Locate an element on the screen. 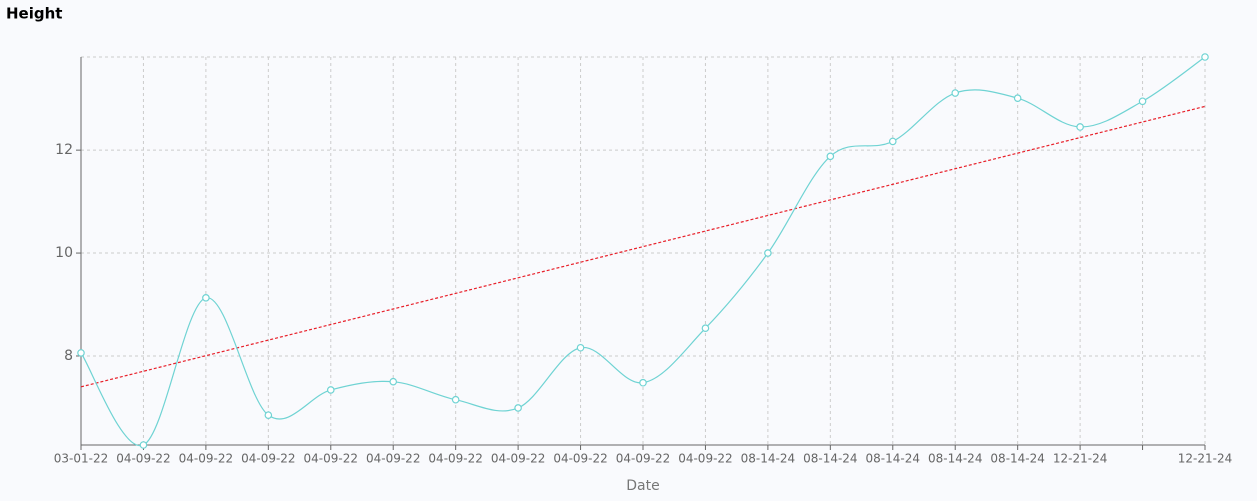  y-tick-label: 10 is located at coordinates (64, 253).